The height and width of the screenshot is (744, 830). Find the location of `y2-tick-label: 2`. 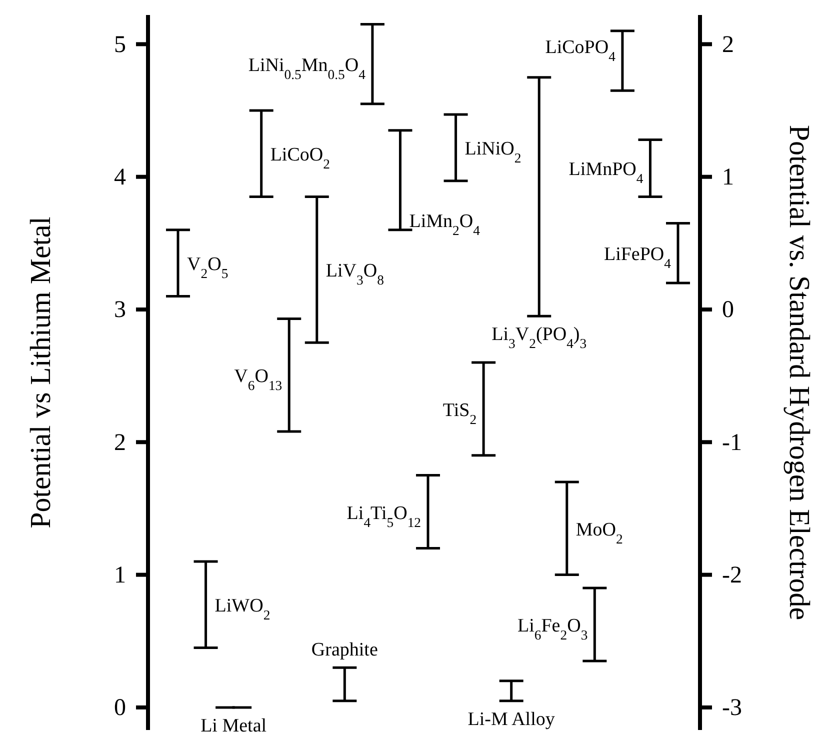

y2-tick-label: 2 is located at coordinates (728, 45).